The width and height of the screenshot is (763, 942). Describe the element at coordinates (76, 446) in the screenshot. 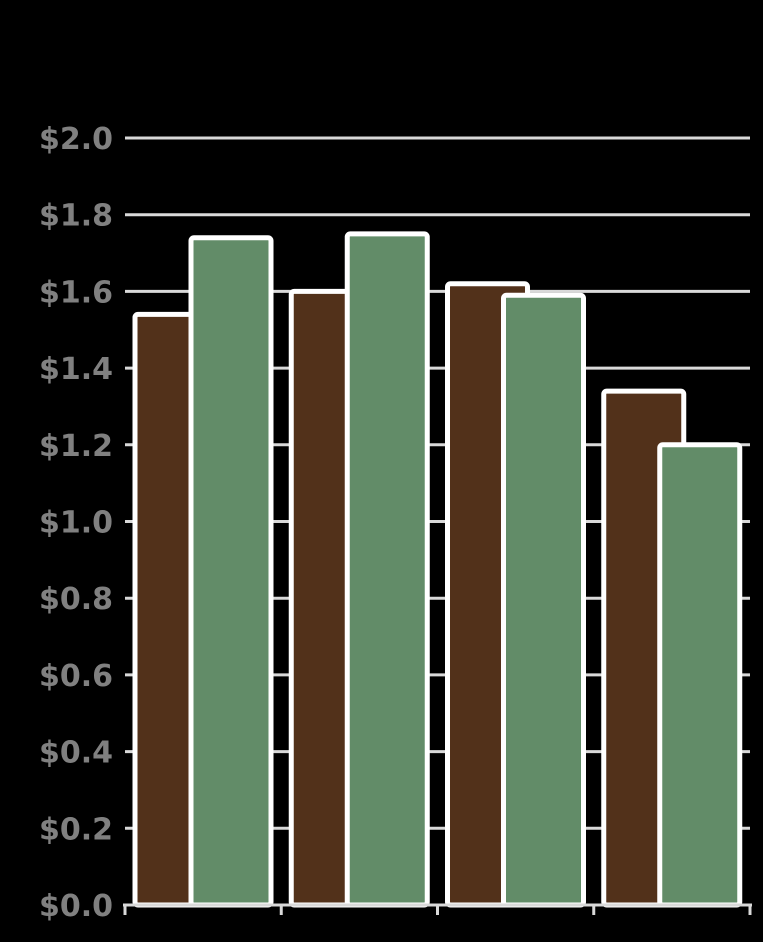

I see `y-tick-label: $1.2` at that location.